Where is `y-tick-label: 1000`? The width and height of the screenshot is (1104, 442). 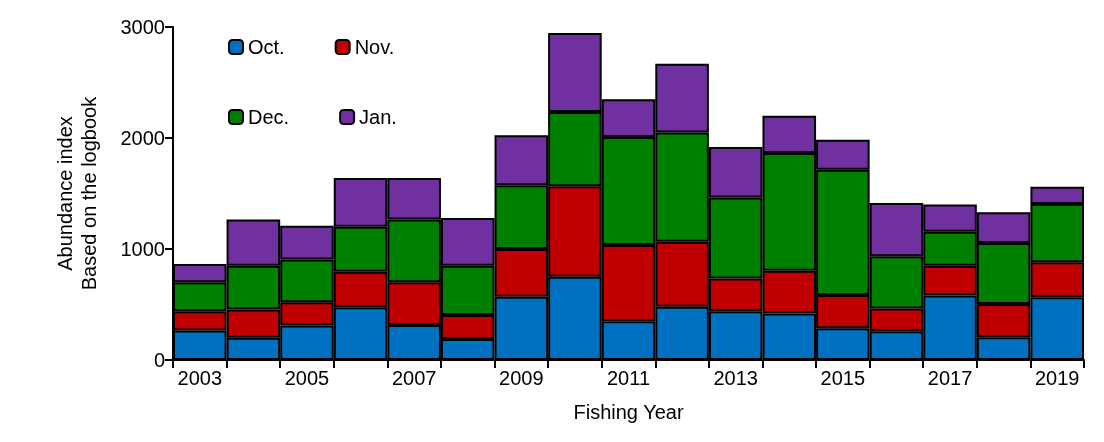
y-tick-label: 1000 is located at coordinates (142, 249).